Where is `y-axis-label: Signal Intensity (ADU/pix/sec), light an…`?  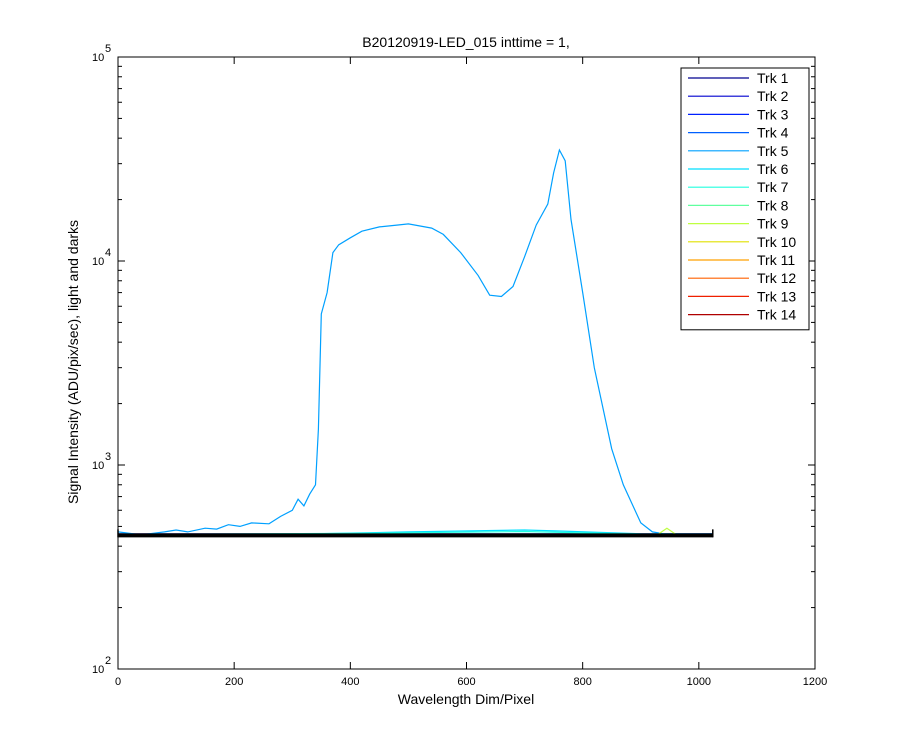
y-axis-label: Signal Intensity (ADU/pix/sec), light an… is located at coordinates (73, 362).